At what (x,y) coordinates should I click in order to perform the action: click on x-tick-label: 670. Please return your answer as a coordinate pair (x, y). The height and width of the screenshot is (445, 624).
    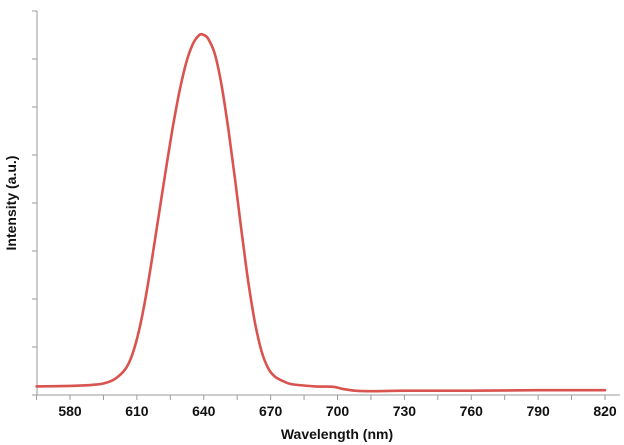
    Looking at the image, I should click on (271, 411).